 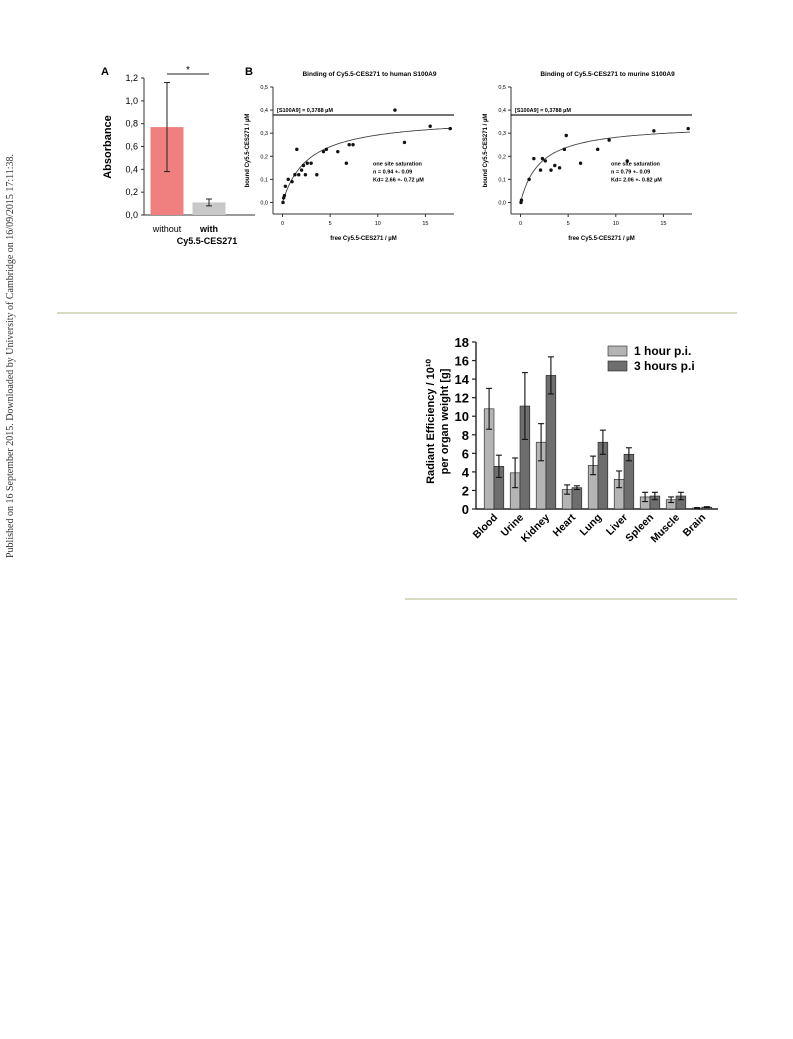 I want to click on category-label: Blood, so click(x=486, y=527).